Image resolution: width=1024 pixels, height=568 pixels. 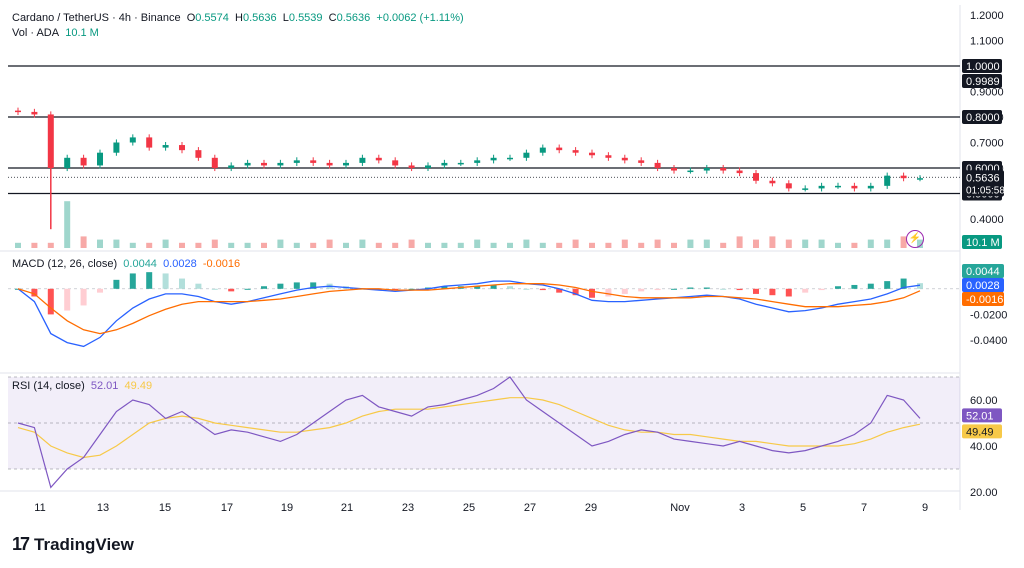 What do you see at coordinates (987, 220) in the screenshot?
I see `price-tick: 0.4000` at bounding box center [987, 220].